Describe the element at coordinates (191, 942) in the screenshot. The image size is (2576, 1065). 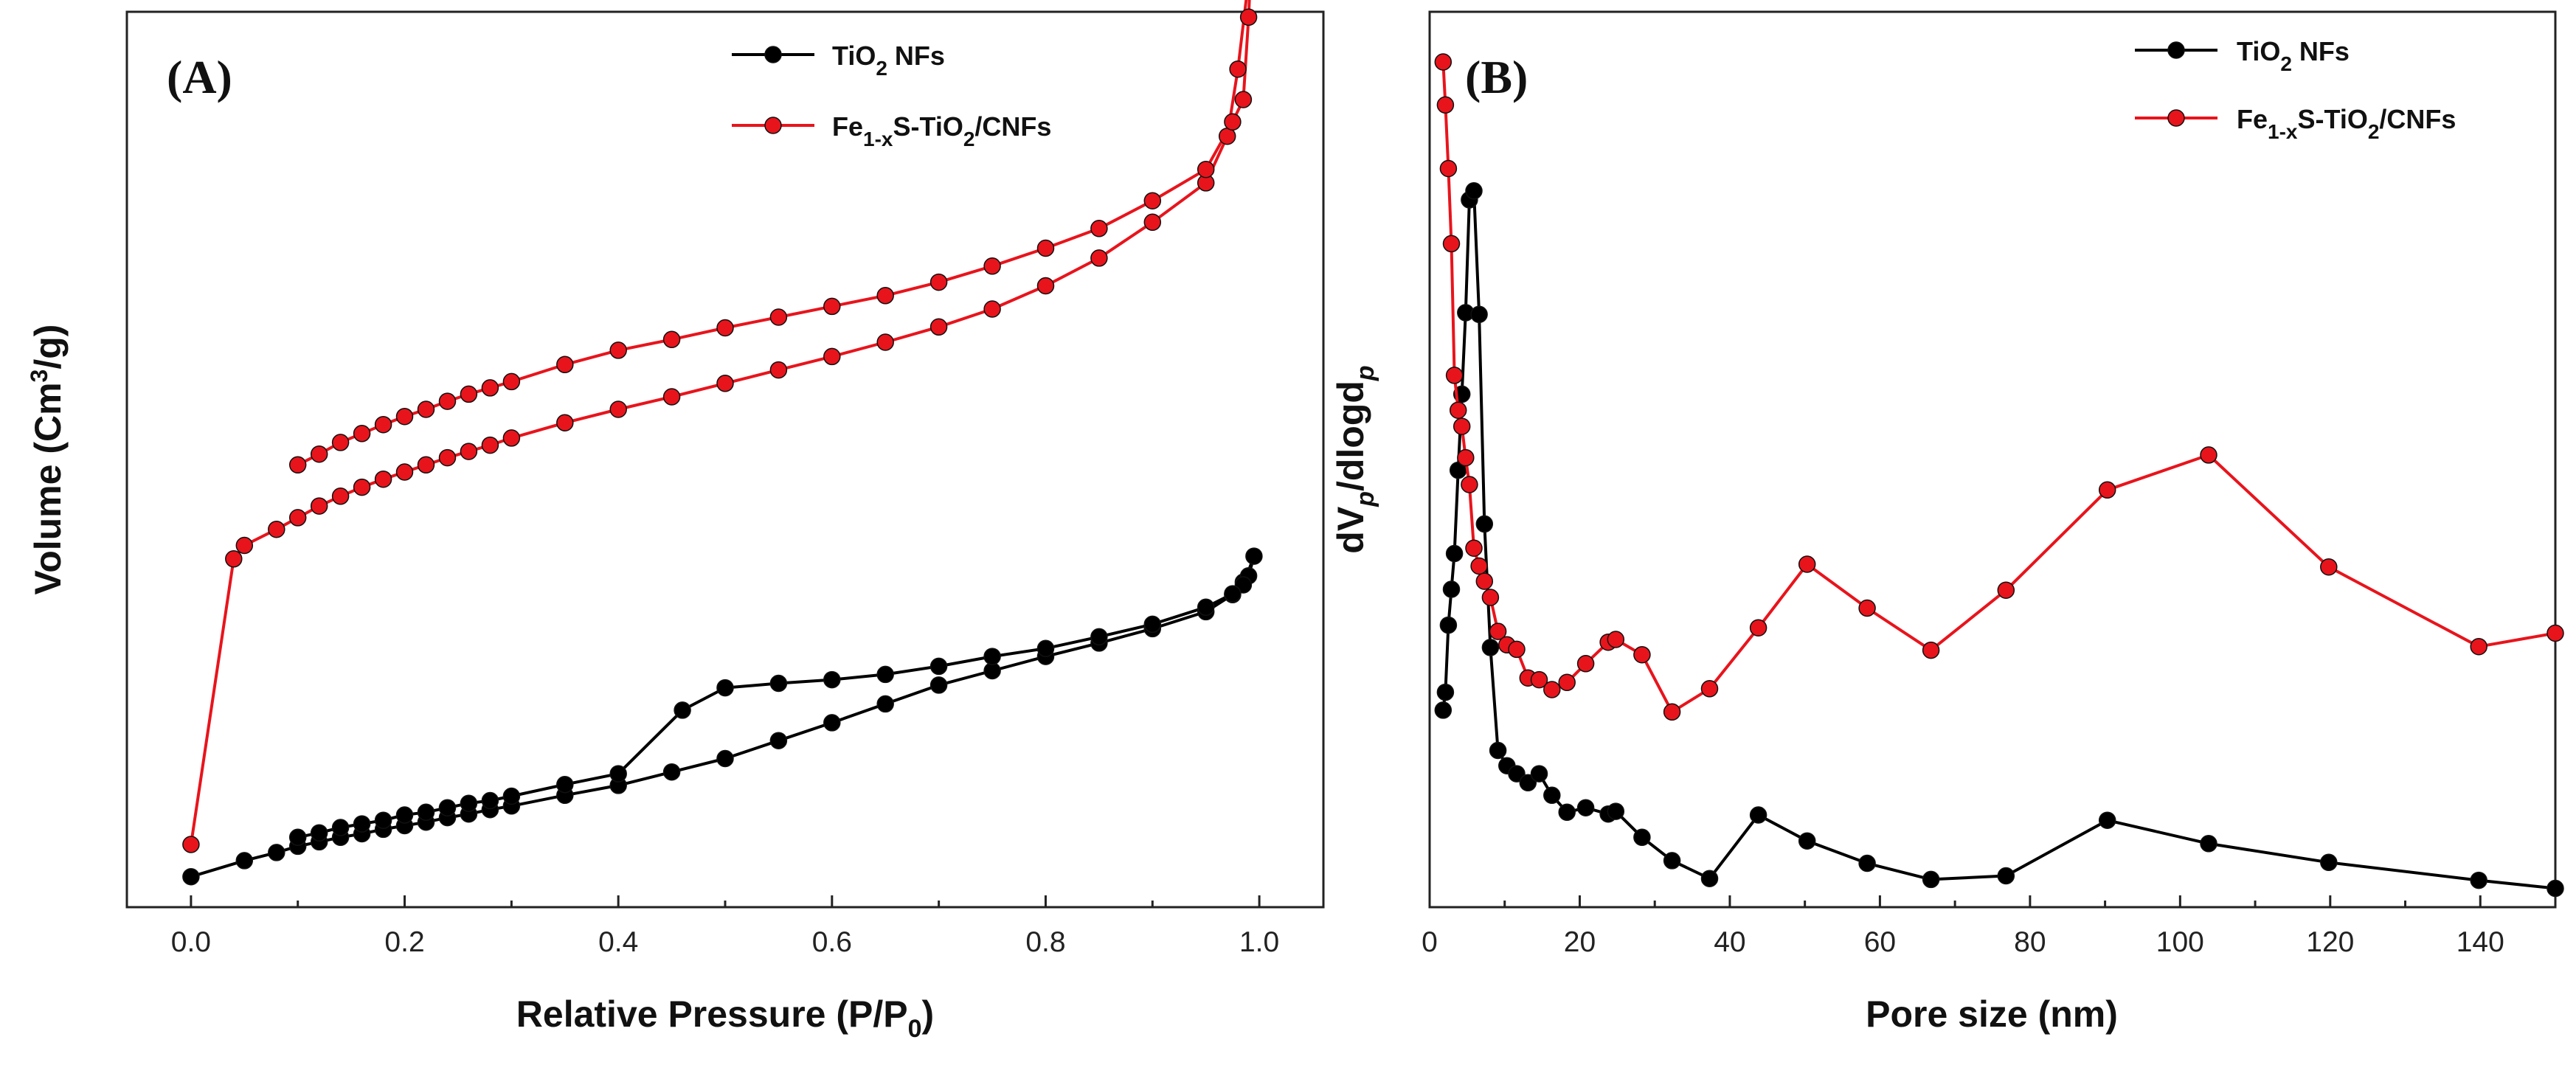
I see `panel-a-x-tick-label: 0.0` at that location.